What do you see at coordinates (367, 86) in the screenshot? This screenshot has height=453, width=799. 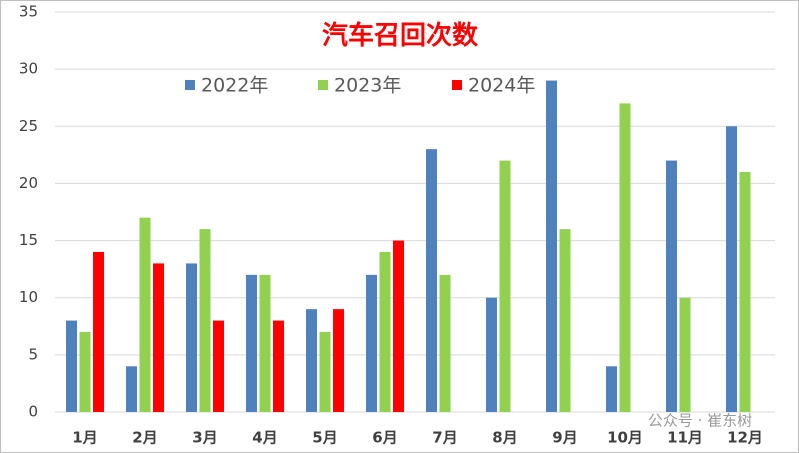 I see `legend-label: 2023年` at bounding box center [367, 86].